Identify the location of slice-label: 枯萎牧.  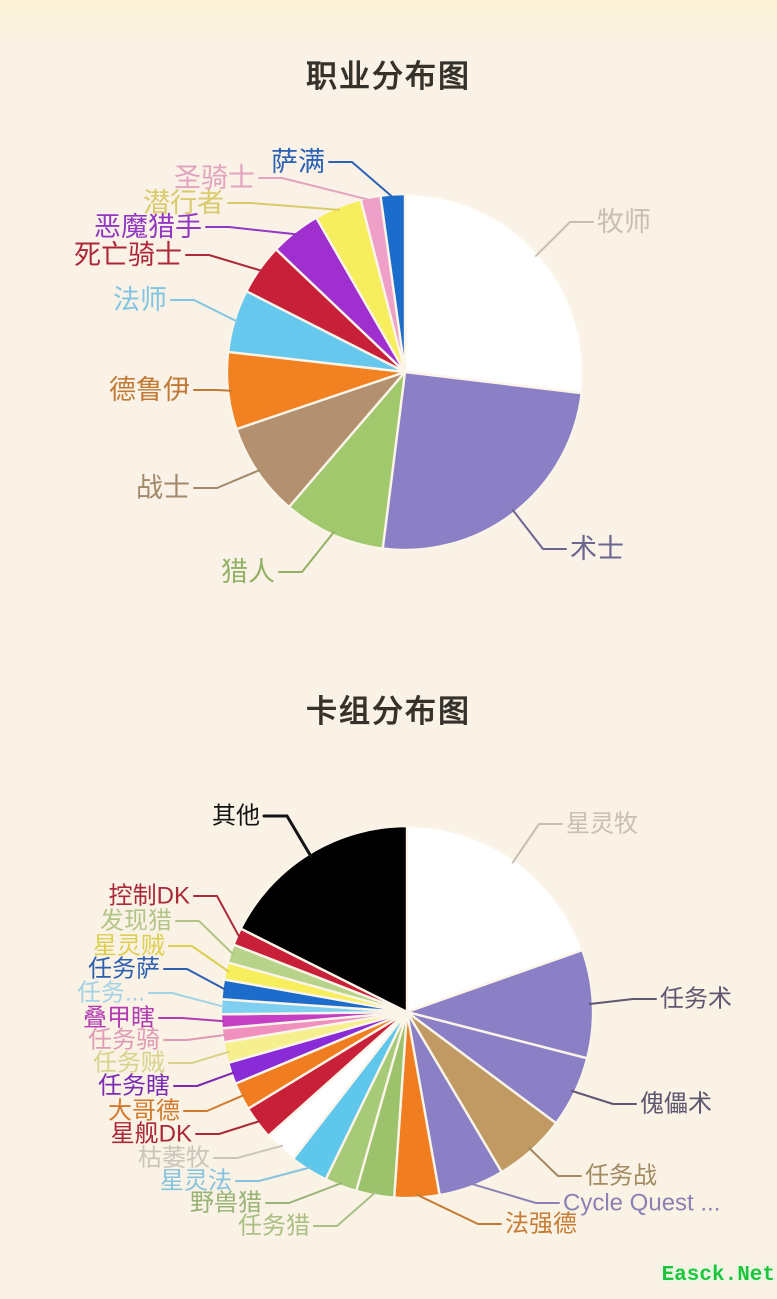
(174, 1158).